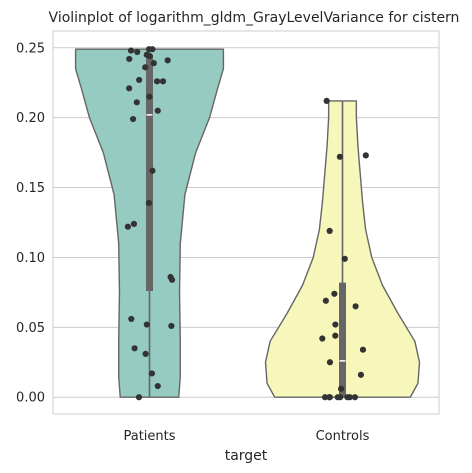 This screenshot has height=473, width=472. What do you see at coordinates (149, 436) in the screenshot?
I see `x-tick-label: Patients` at bounding box center [149, 436].